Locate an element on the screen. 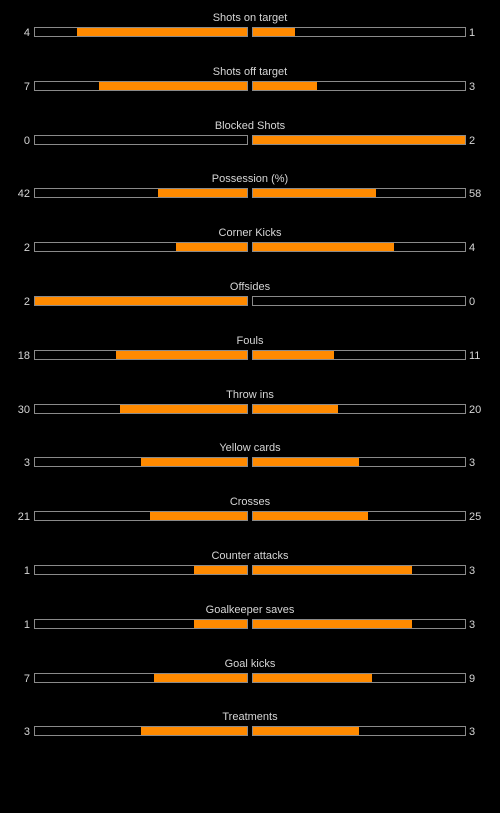 This screenshot has width=500, height=813. stat-label: Goal kicks is located at coordinates (250, 663).